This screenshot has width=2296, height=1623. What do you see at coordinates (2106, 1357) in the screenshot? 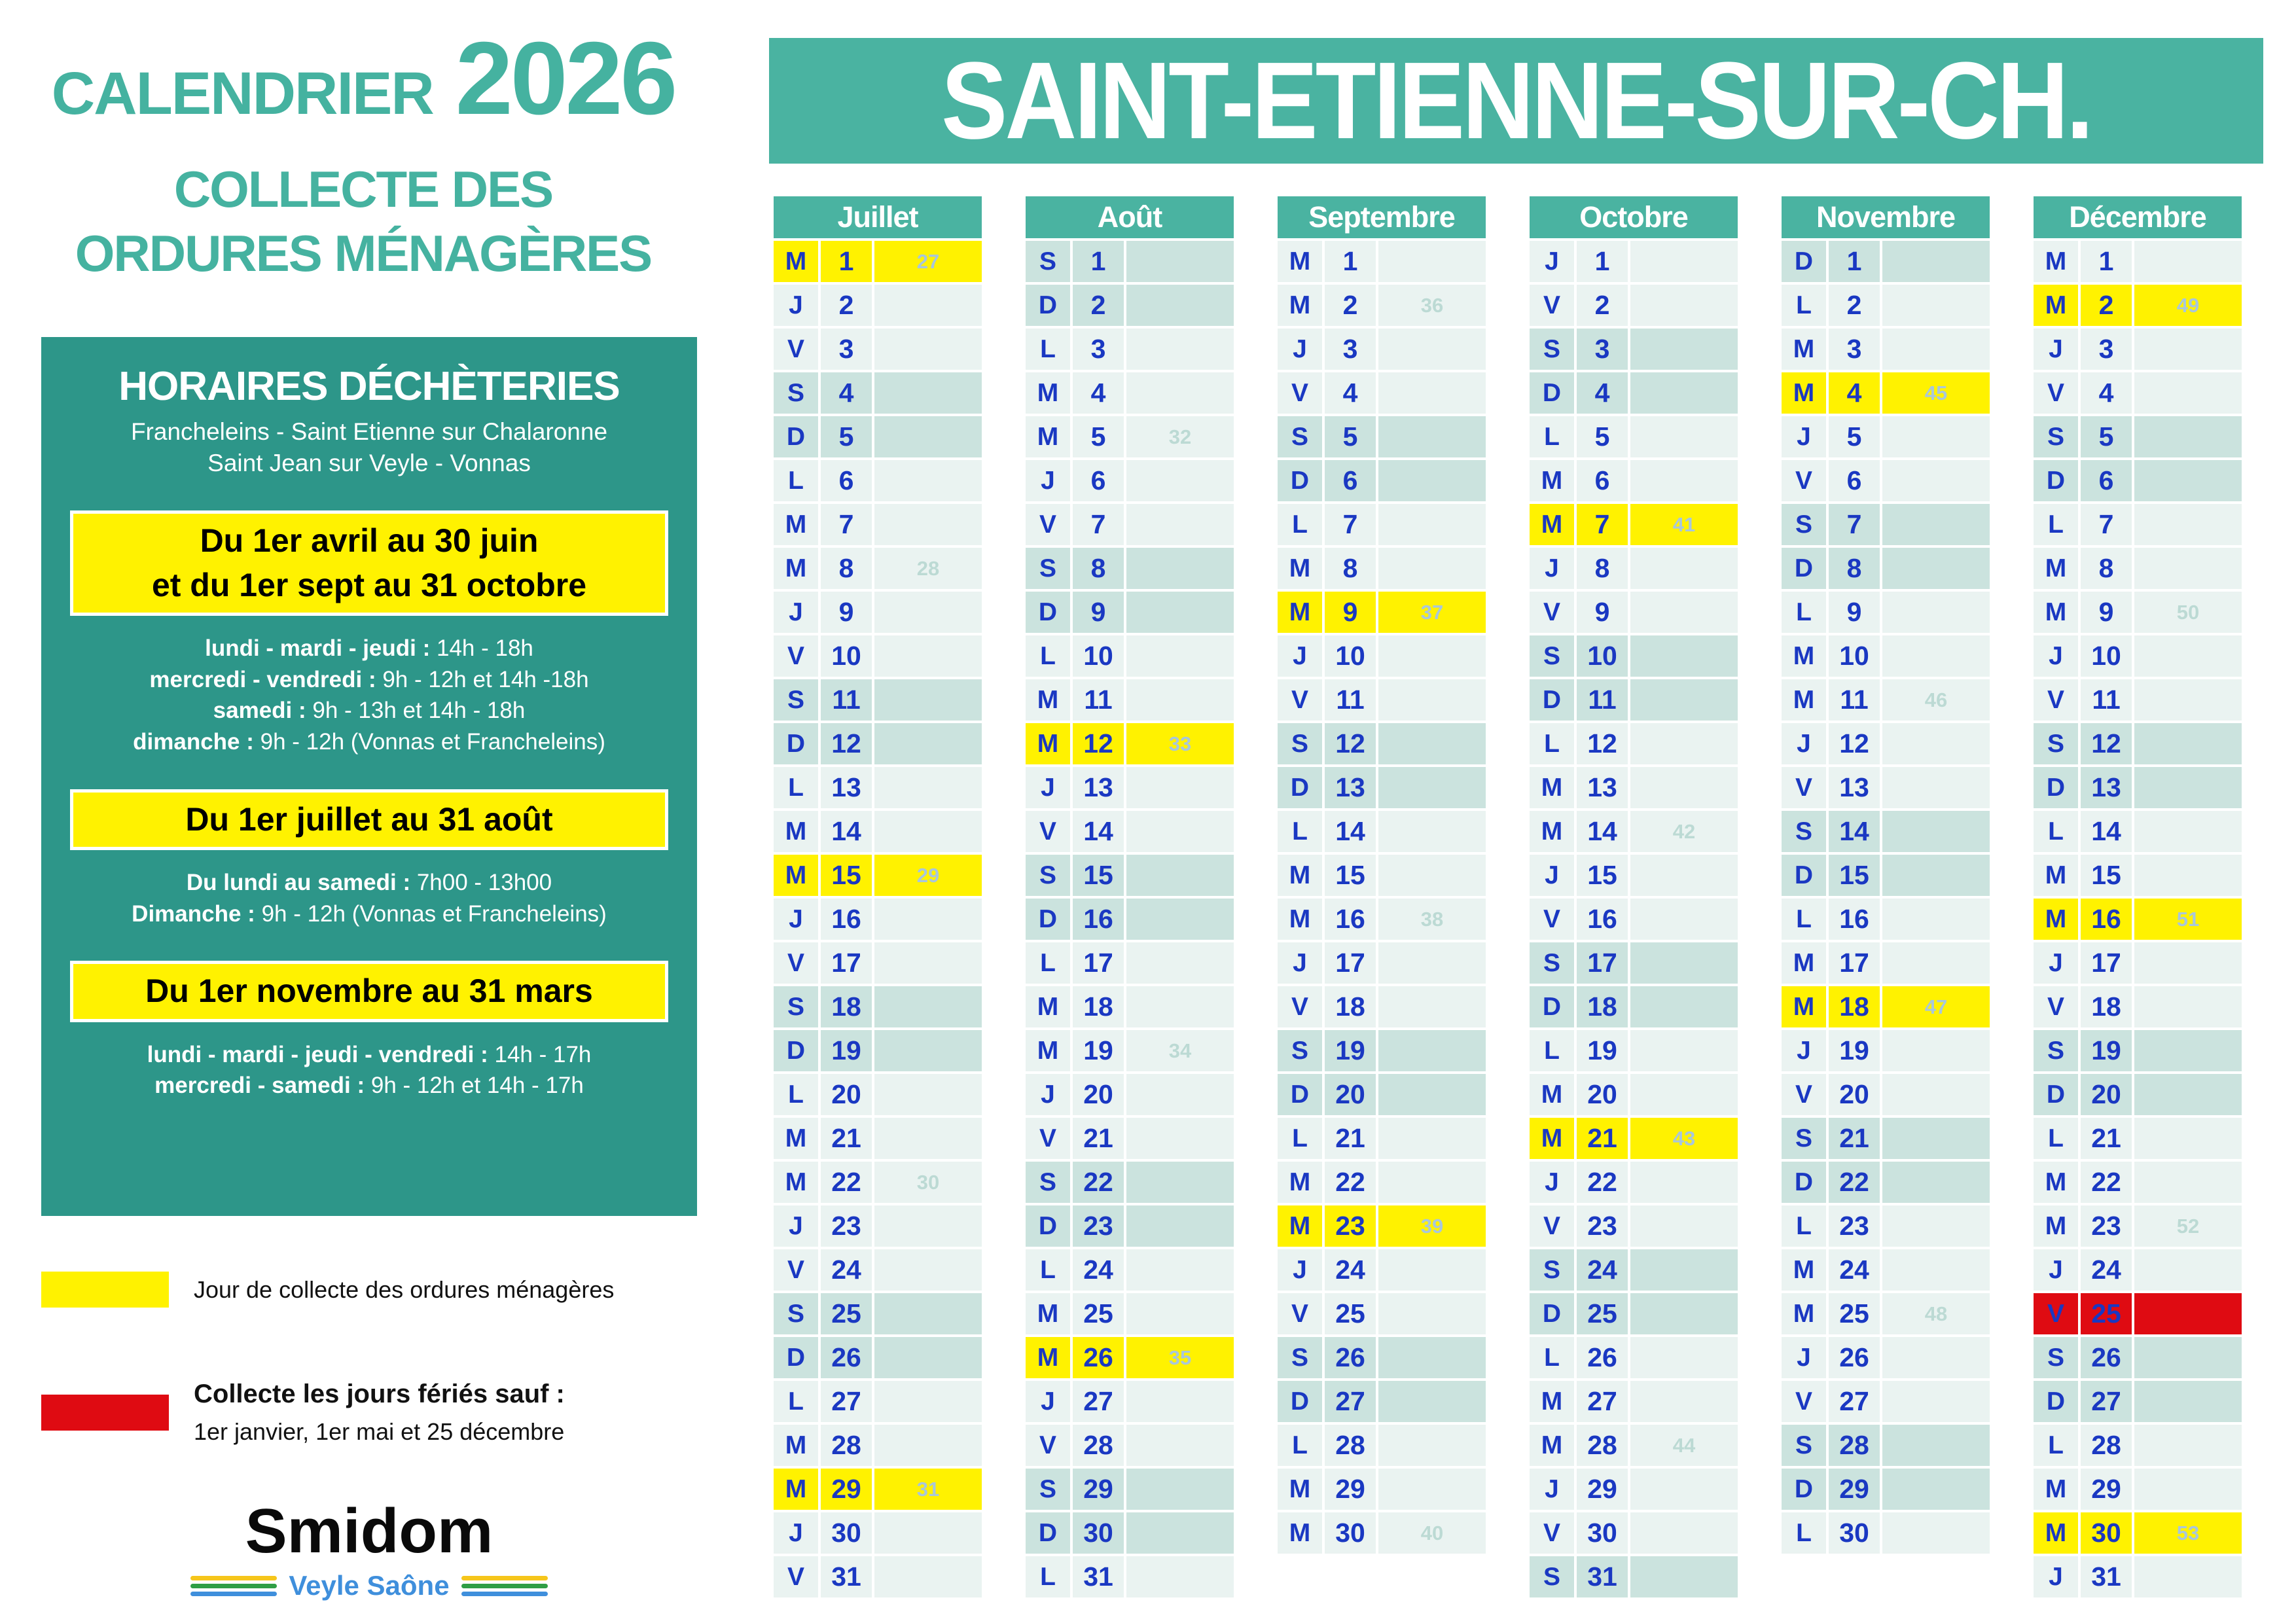
I see `day-number-cell: 26` at bounding box center [2106, 1357].